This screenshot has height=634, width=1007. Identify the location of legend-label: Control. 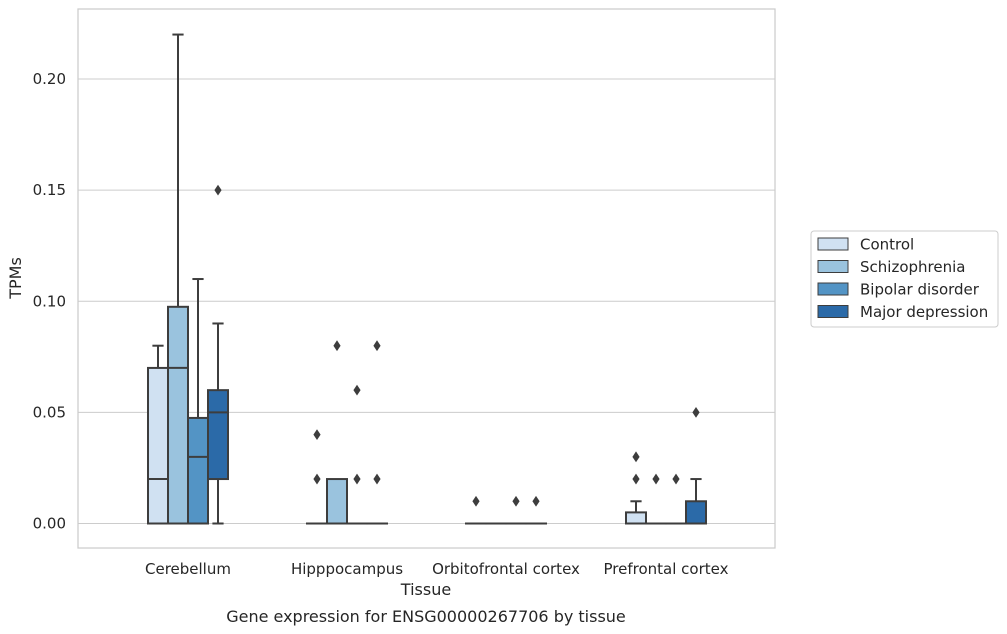
(887, 245).